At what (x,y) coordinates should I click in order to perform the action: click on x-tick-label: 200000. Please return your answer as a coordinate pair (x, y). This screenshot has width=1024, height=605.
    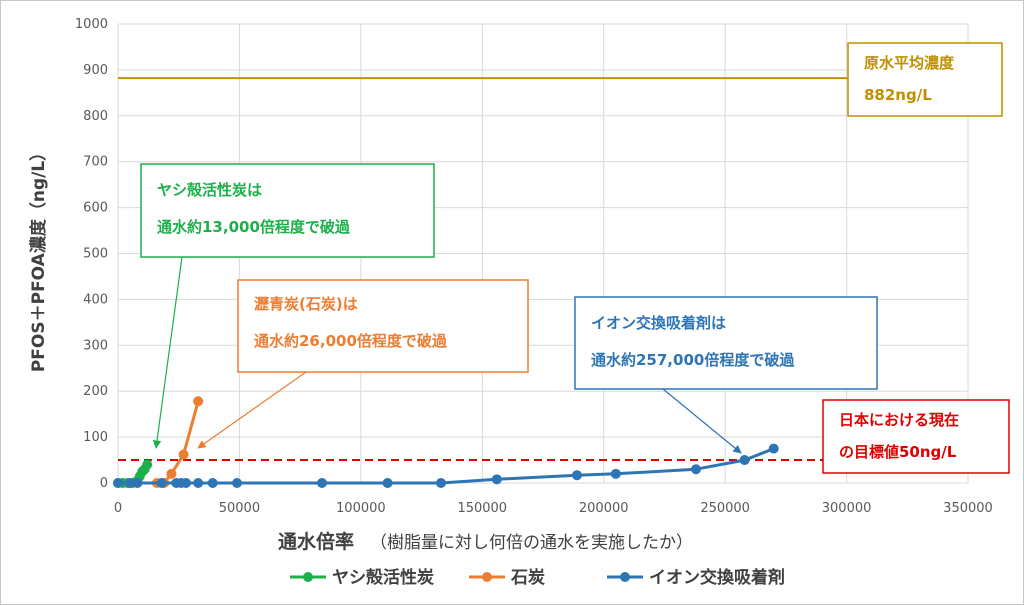
    Looking at the image, I should click on (604, 508).